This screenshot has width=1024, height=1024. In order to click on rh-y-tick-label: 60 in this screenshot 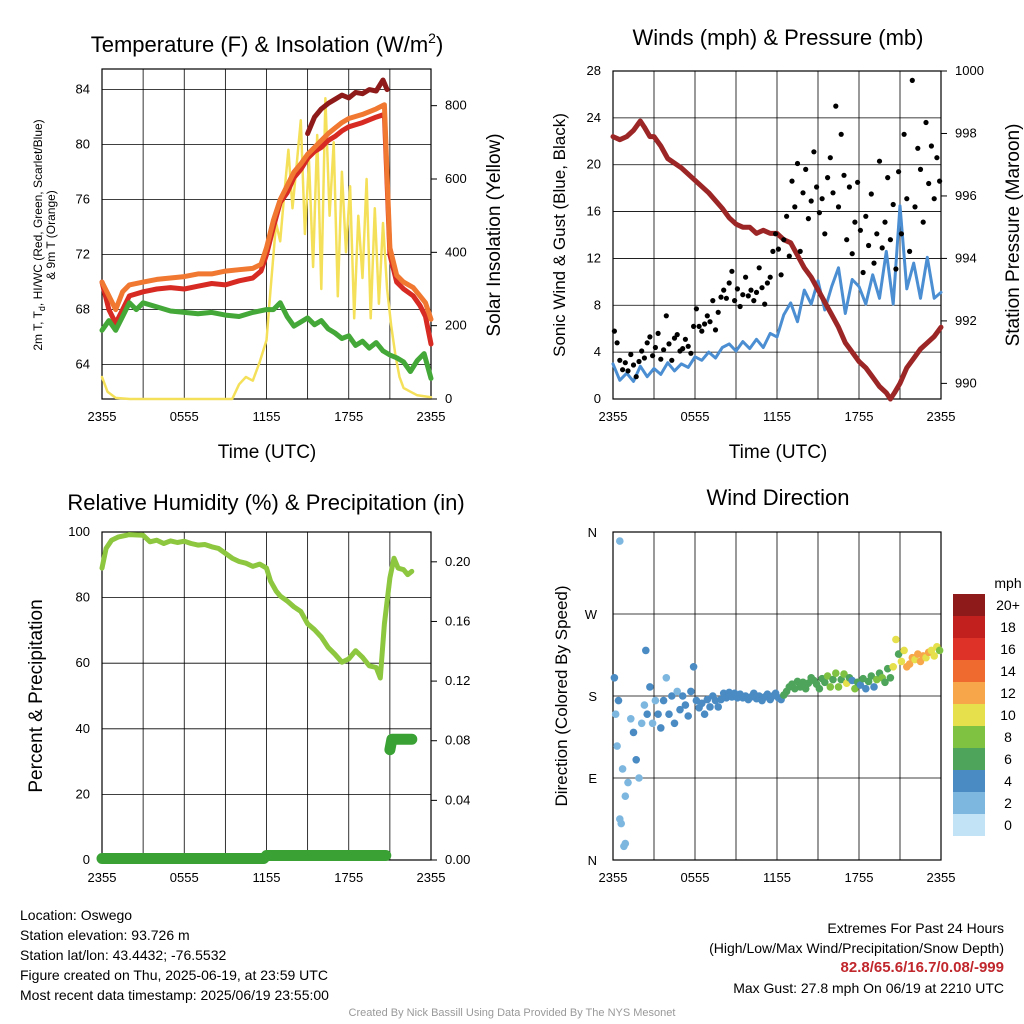, I will do `click(83, 662)`.